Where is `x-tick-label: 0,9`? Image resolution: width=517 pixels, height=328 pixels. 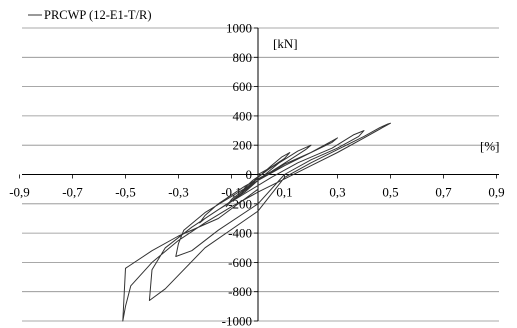 x-tick-label: 0,9 is located at coordinates (496, 192).